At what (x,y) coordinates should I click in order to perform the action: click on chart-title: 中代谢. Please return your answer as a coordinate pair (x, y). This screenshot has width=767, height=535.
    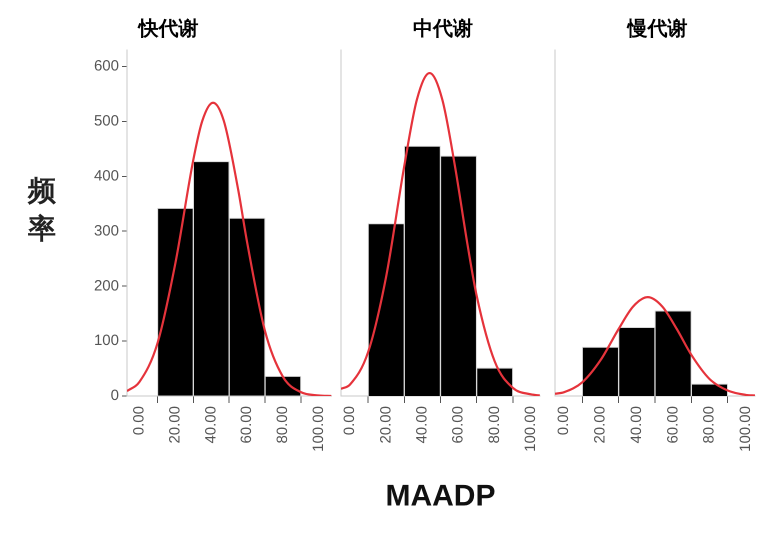
    Looking at the image, I should click on (443, 28).